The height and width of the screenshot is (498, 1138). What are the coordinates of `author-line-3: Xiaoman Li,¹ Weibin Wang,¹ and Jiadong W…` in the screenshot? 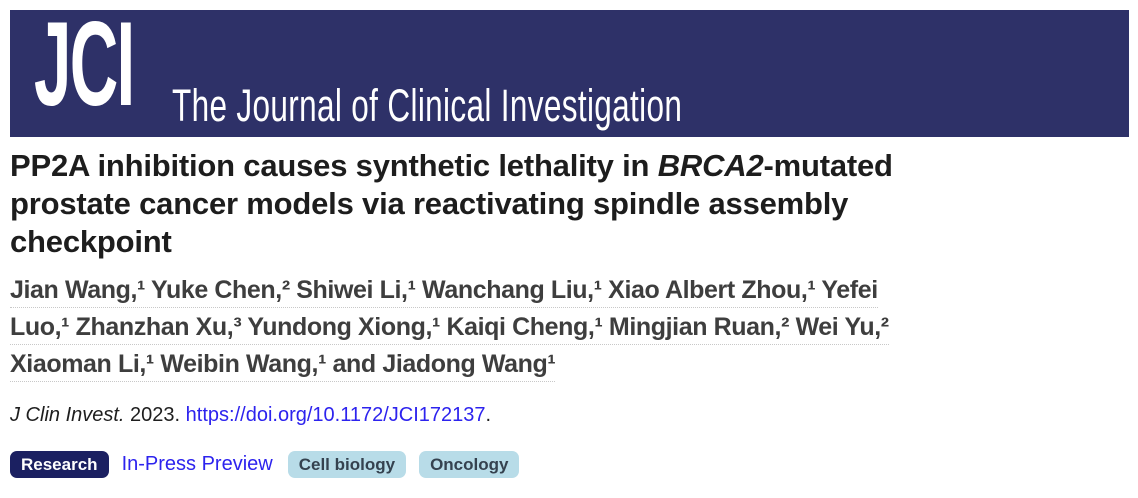 It's located at (283, 366).